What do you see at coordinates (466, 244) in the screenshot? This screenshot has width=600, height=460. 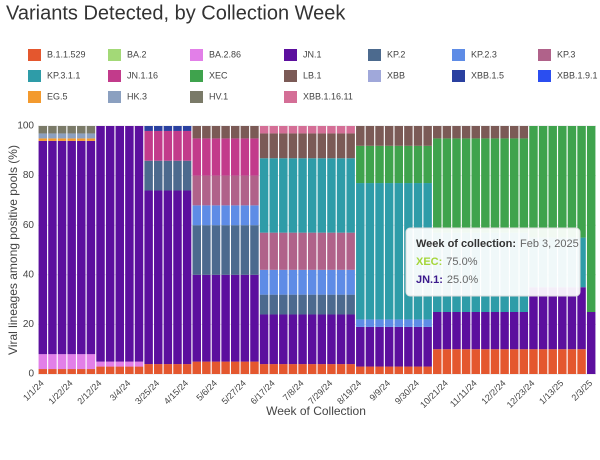 I see `tooltip-heading-label: Week of collection:` at bounding box center [466, 244].